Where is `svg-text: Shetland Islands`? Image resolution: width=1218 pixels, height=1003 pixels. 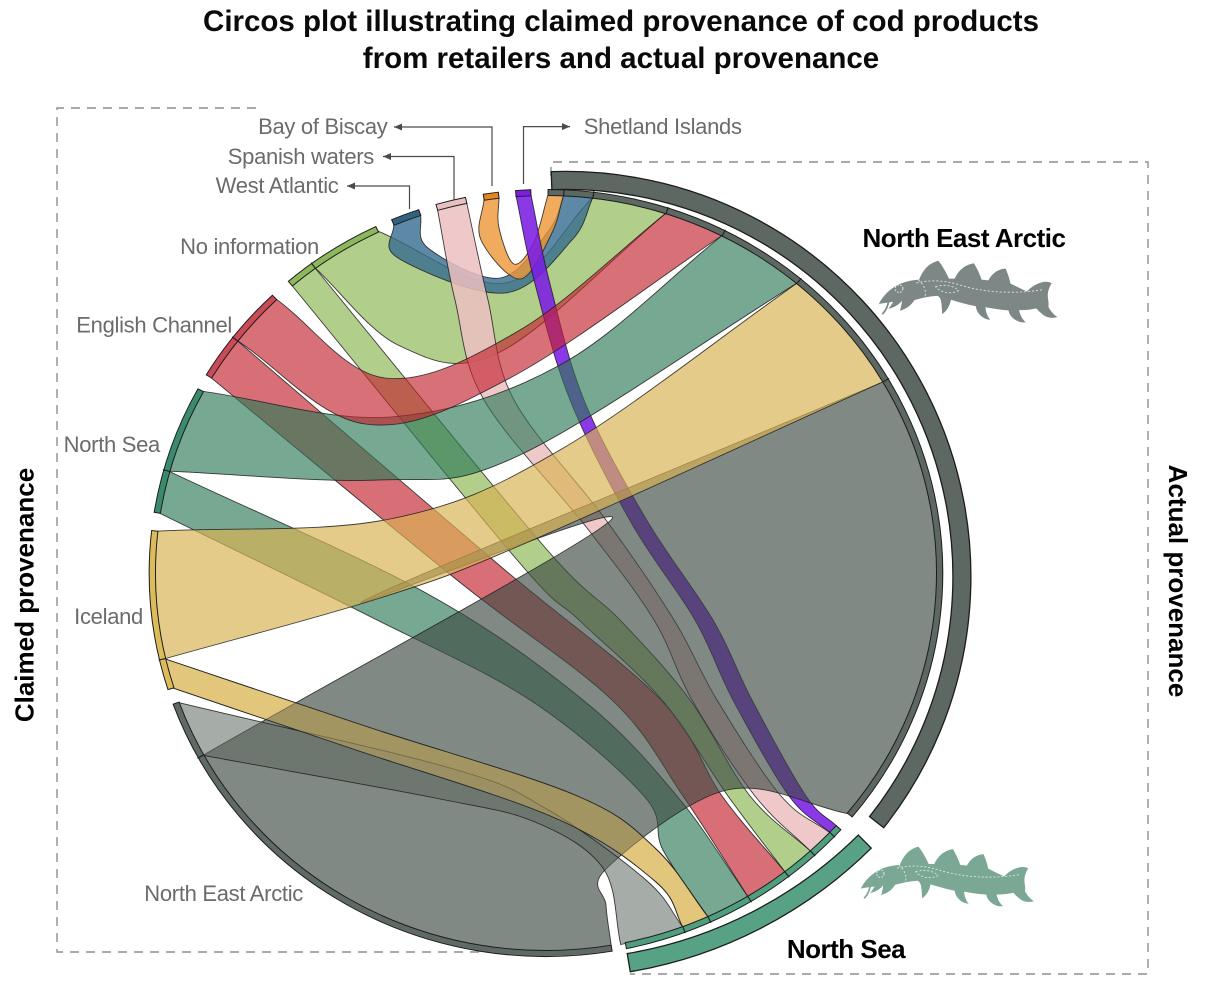 svg-text: Shetland Islands is located at coordinates (663, 126).